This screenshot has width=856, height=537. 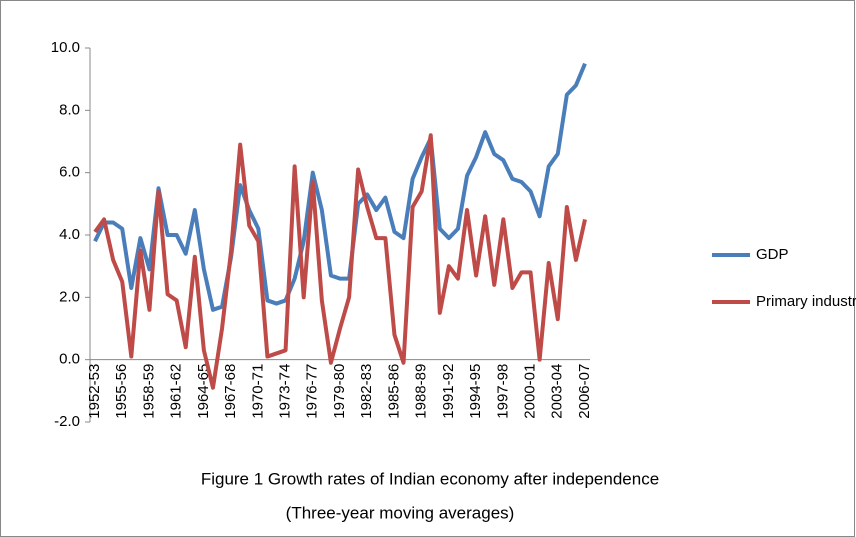 I want to click on y-tick-label: 10.0, so click(x=65, y=47).